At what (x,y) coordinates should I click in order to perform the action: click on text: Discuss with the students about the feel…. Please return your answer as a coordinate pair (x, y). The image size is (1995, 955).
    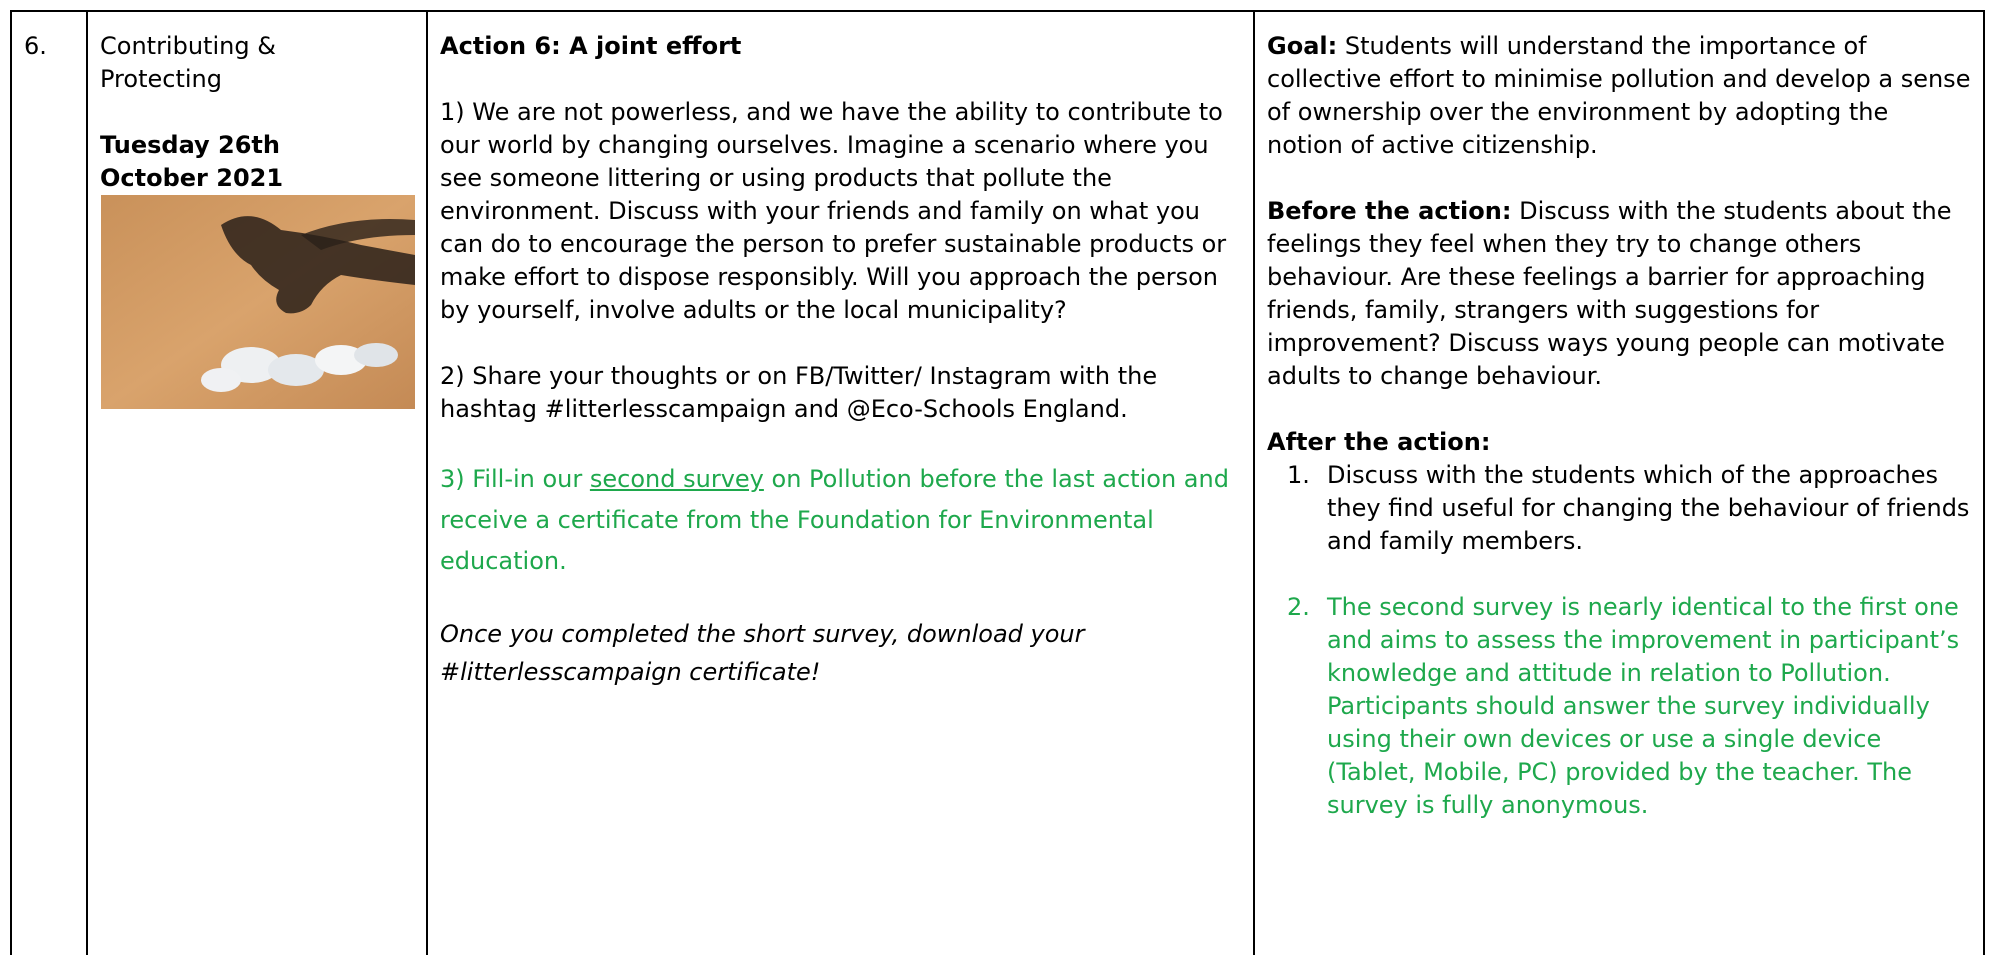
    Looking at the image, I should click on (1609, 293).